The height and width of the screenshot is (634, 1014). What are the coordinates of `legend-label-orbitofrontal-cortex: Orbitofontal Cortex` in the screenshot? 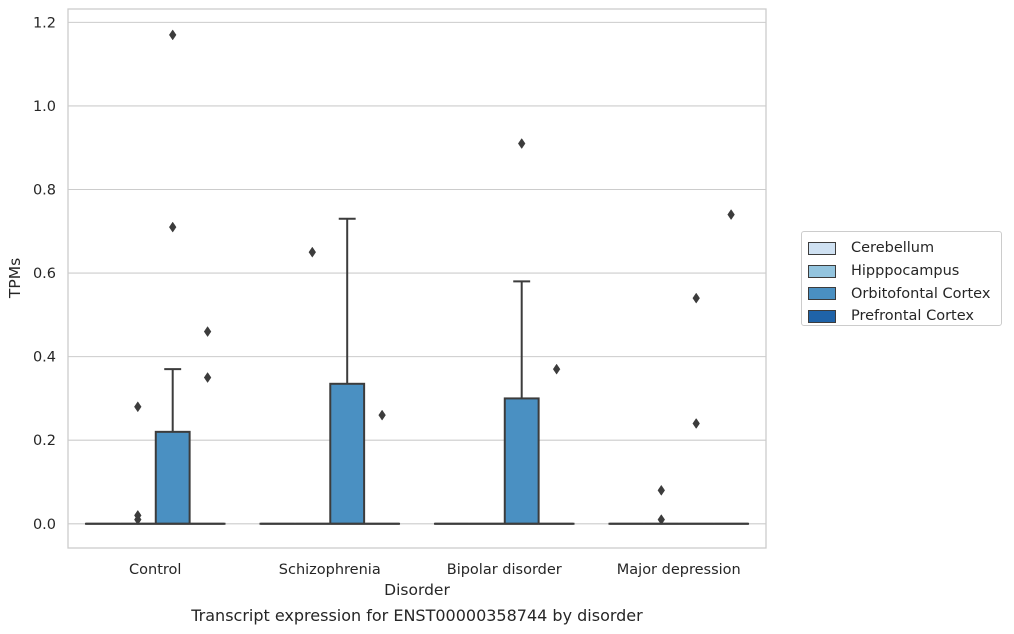 It's located at (921, 293).